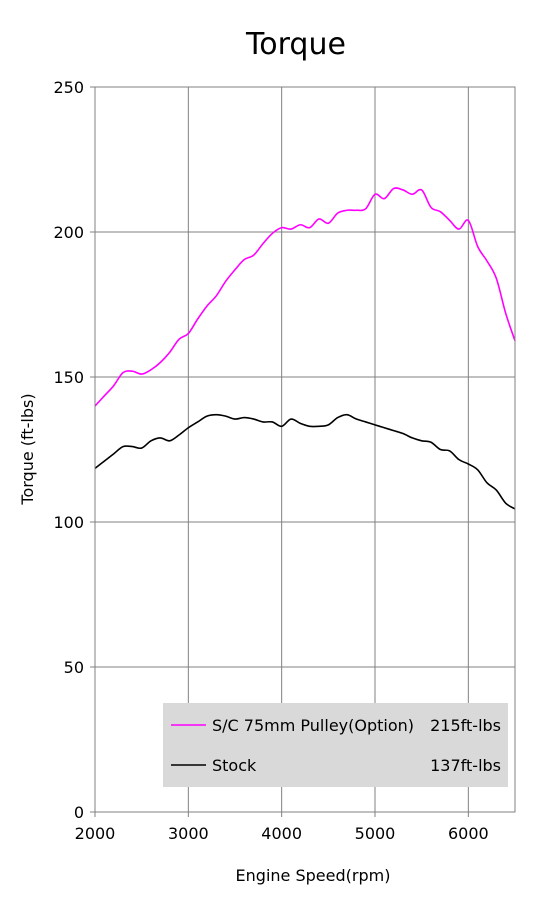  What do you see at coordinates (295, 44) in the screenshot?
I see `chart-title: Torque` at bounding box center [295, 44].